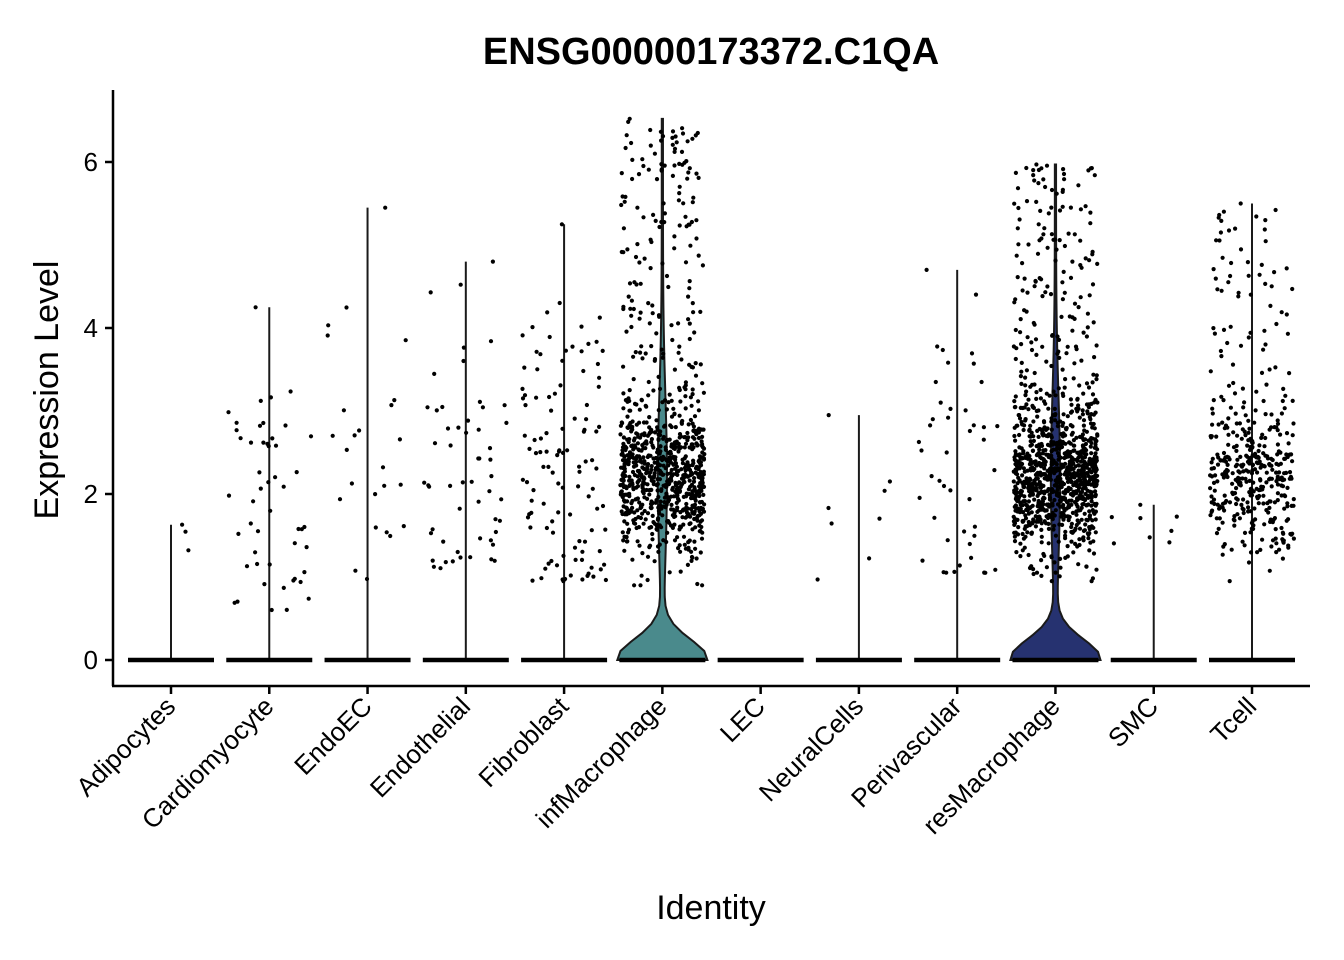  Describe the element at coordinates (523, 741) in the screenshot. I see `x-tick-label-fibroblast: Fibroblast` at that location.